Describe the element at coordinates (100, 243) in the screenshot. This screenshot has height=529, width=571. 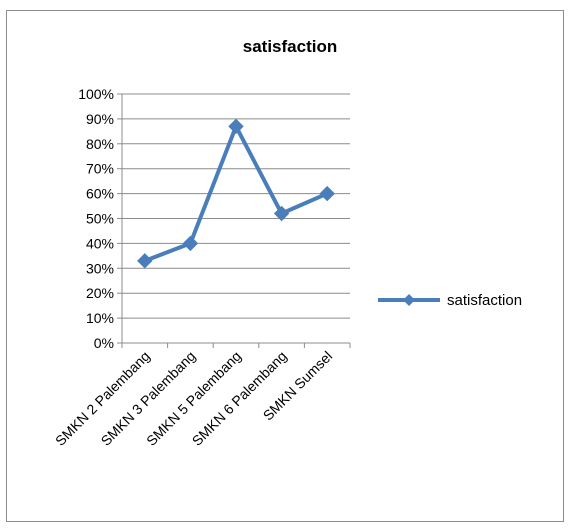
I see `y-tick-label: 40%` at that location.